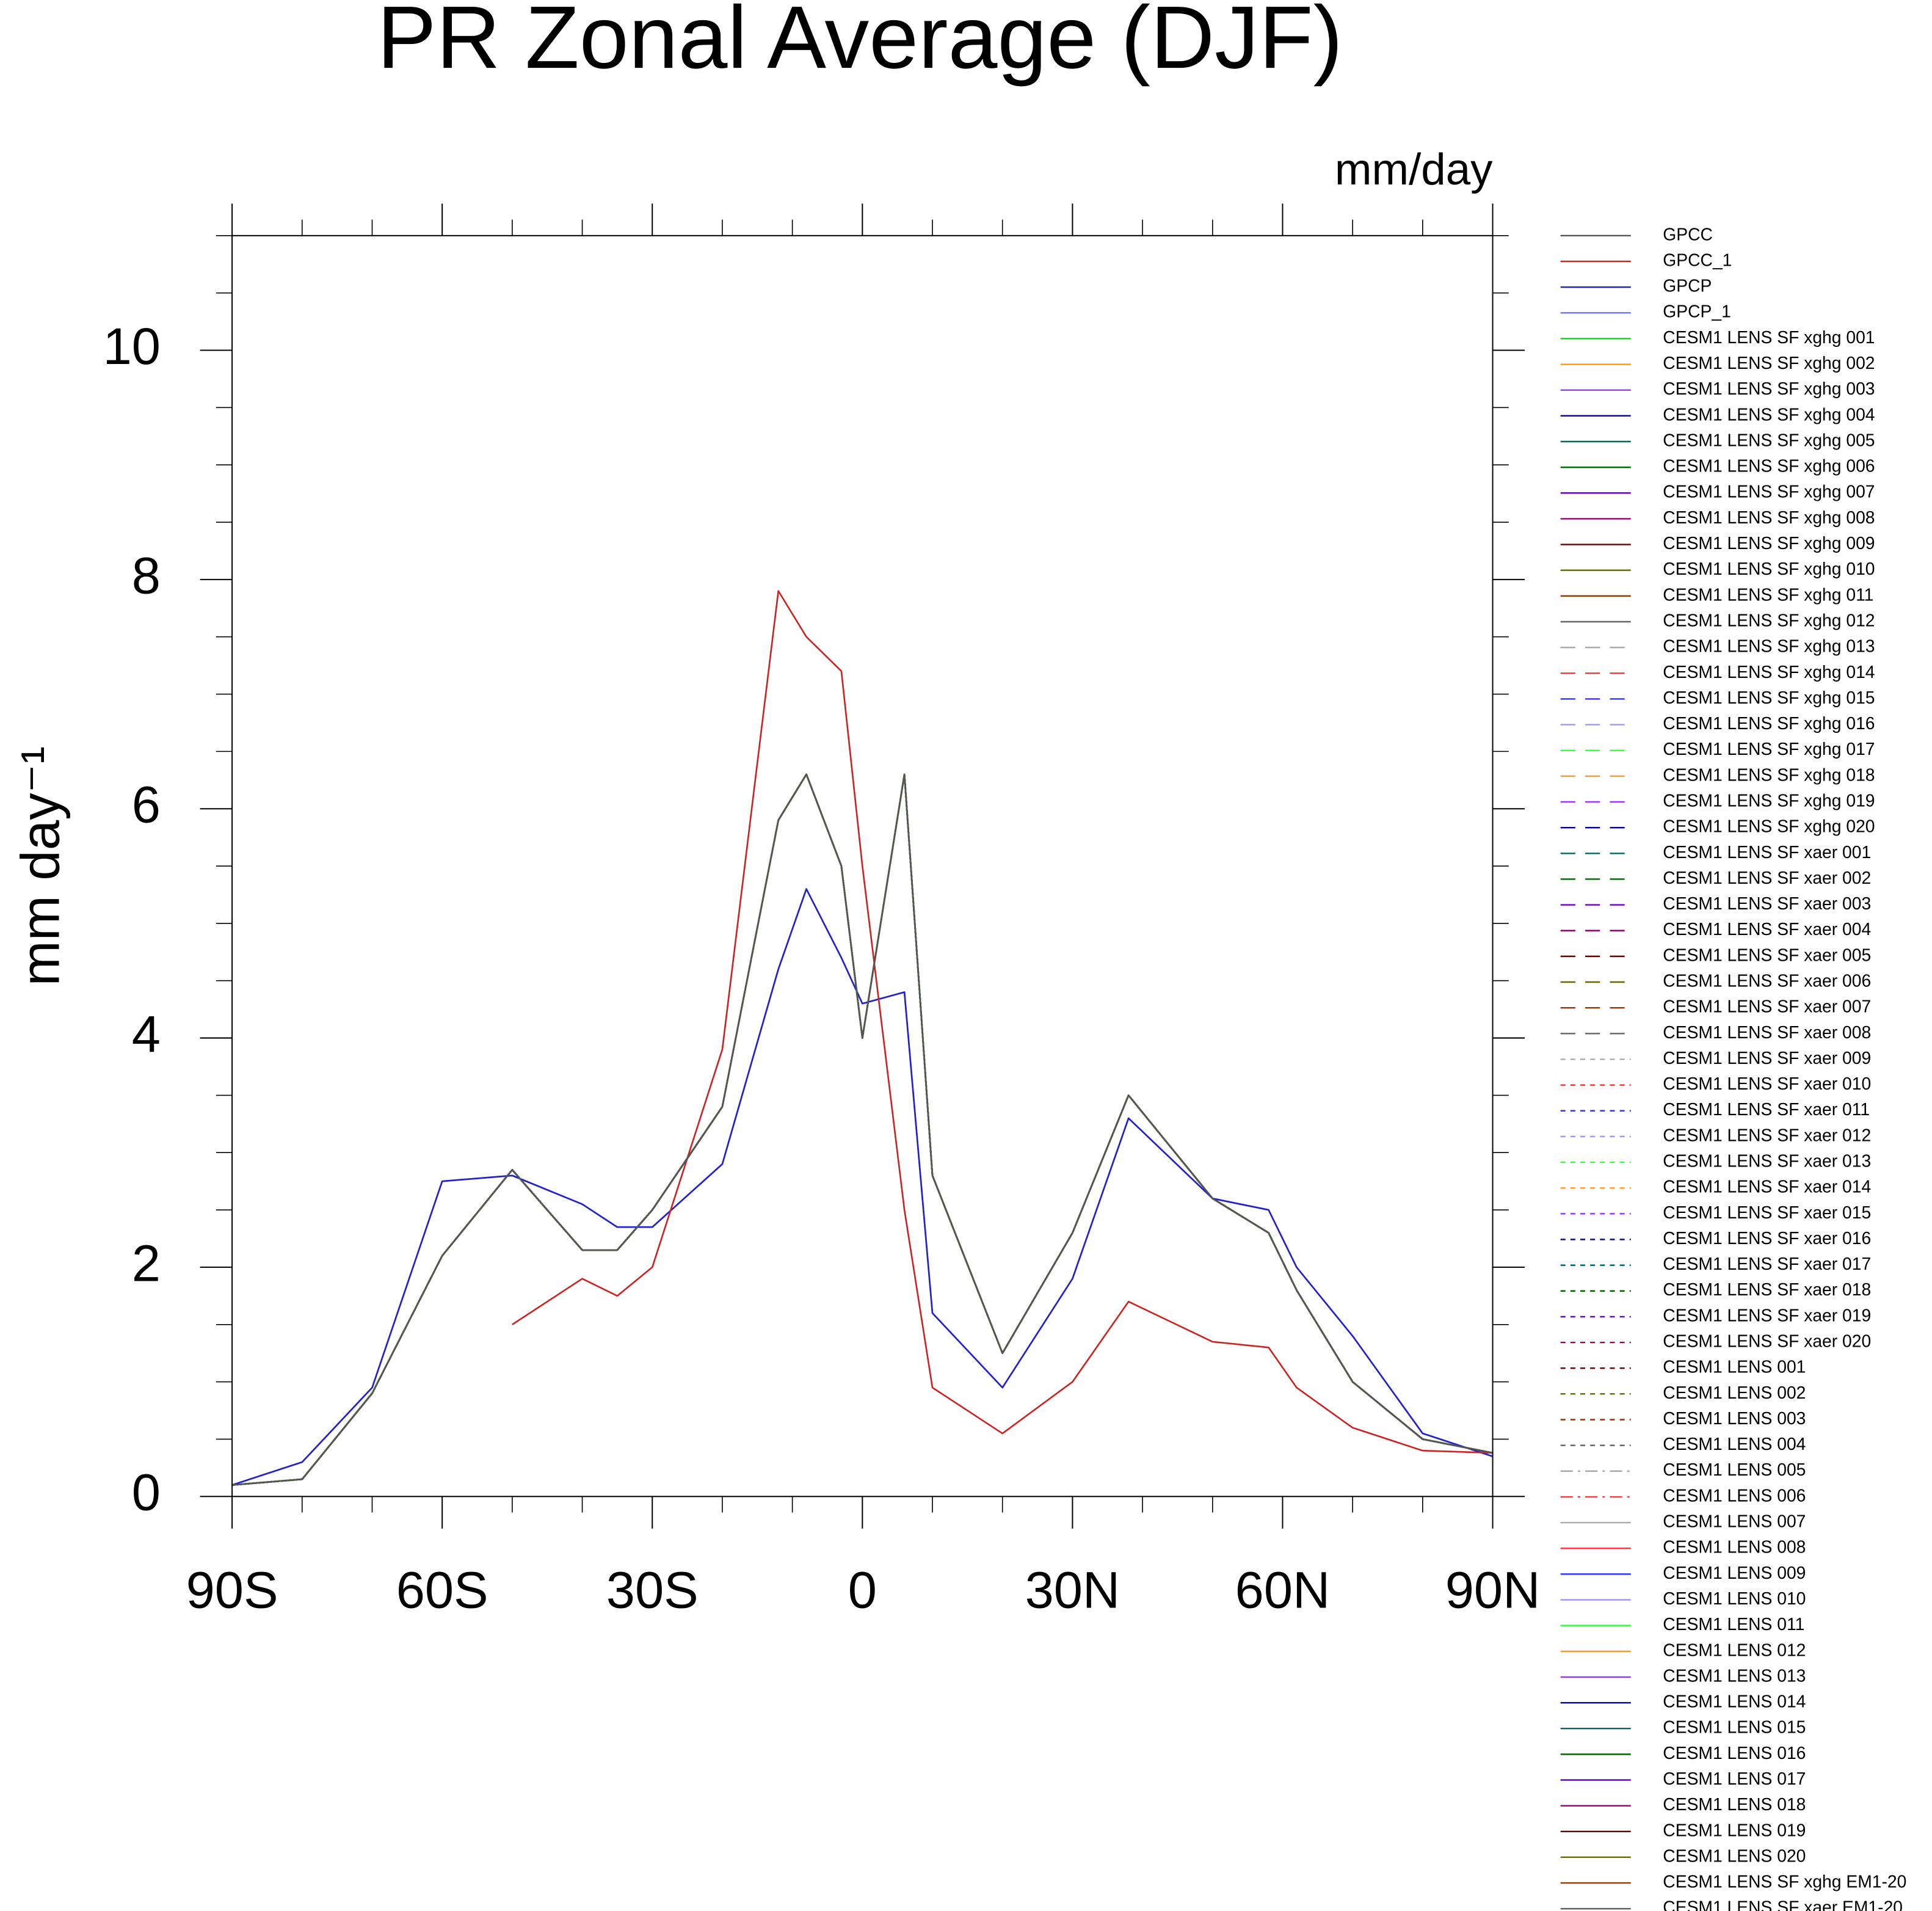  I want to click on legend-label: CESM1 LENS 019, so click(1734, 1830).